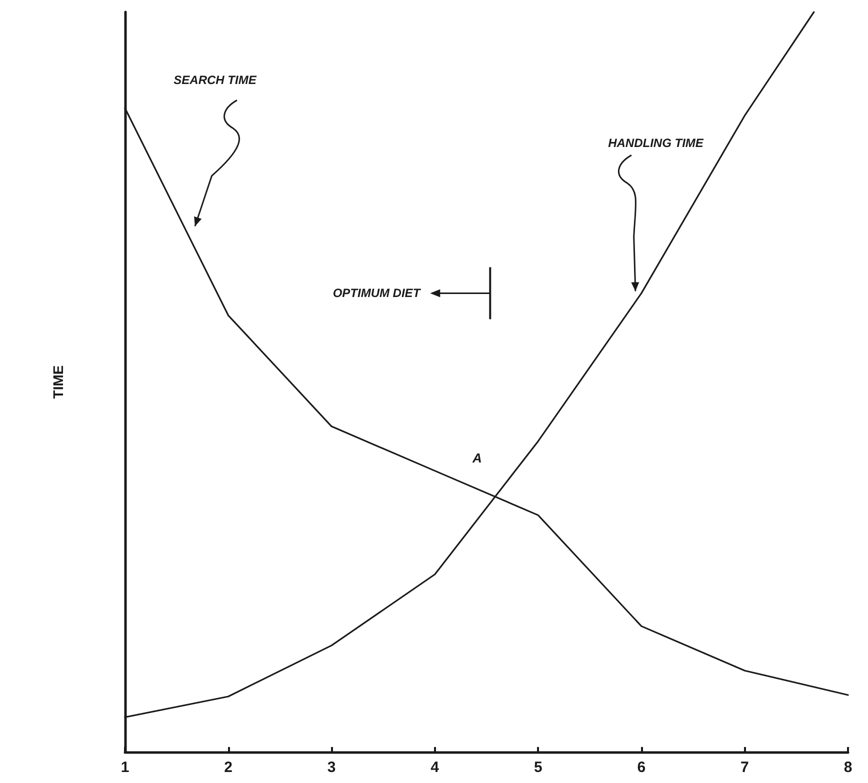  What do you see at coordinates (377, 293) in the screenshot?
I see `annotation: OPTIMUM DIET` at bounding box center [377, 293].